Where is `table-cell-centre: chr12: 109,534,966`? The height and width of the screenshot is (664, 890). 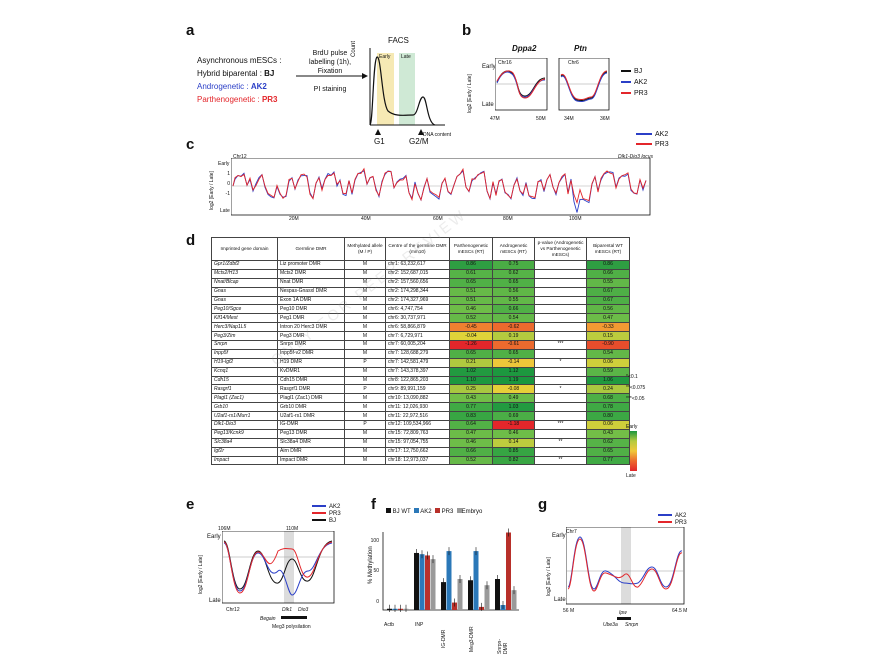
table-cell-centre: chr12: 109,534,966 is located at coordinates (417, 425).